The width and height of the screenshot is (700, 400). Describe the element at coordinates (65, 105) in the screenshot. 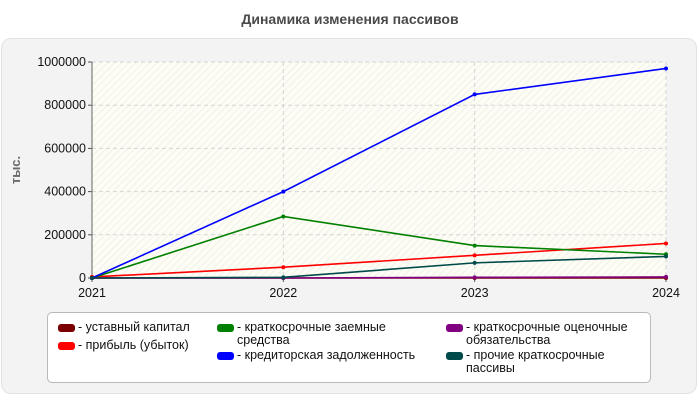

I see `y-tick-label: 800000` at that location.